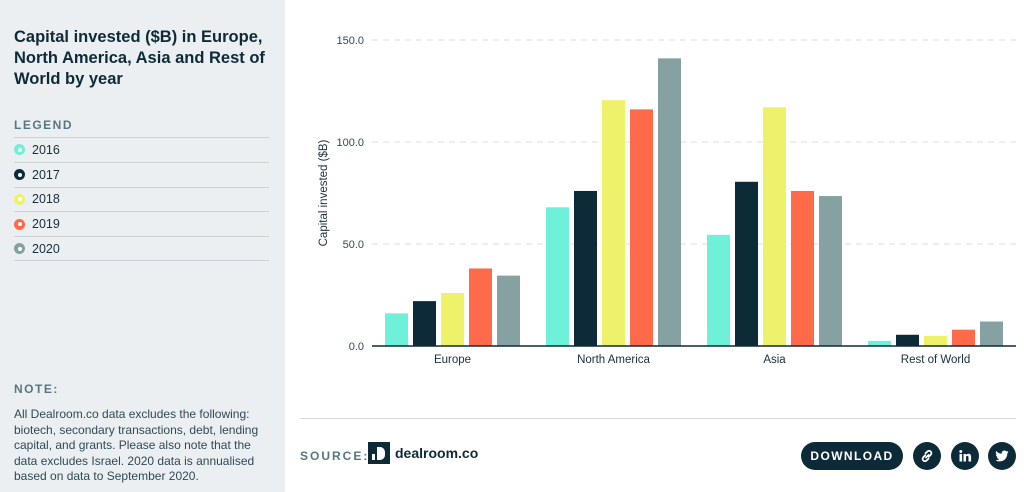 The image size is (1024, 492). I want to click on note-heading: NOTE:, so click(36, 389).